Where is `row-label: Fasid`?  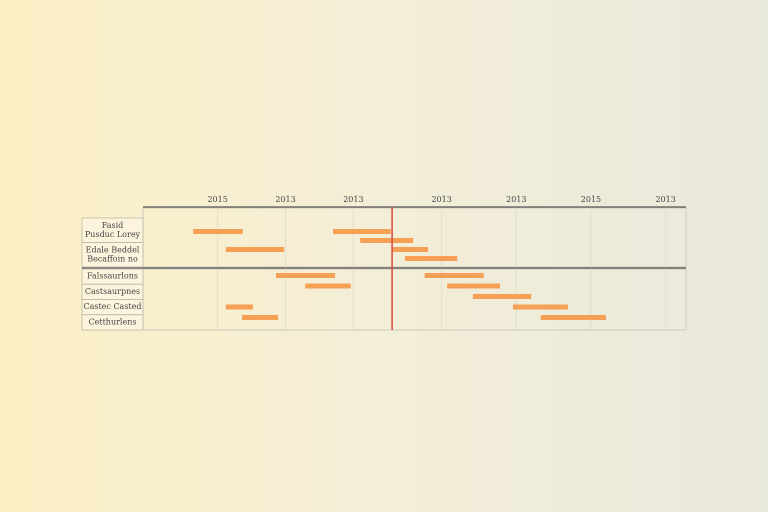 row-label: Fasid is located at coordinates (113, 225).